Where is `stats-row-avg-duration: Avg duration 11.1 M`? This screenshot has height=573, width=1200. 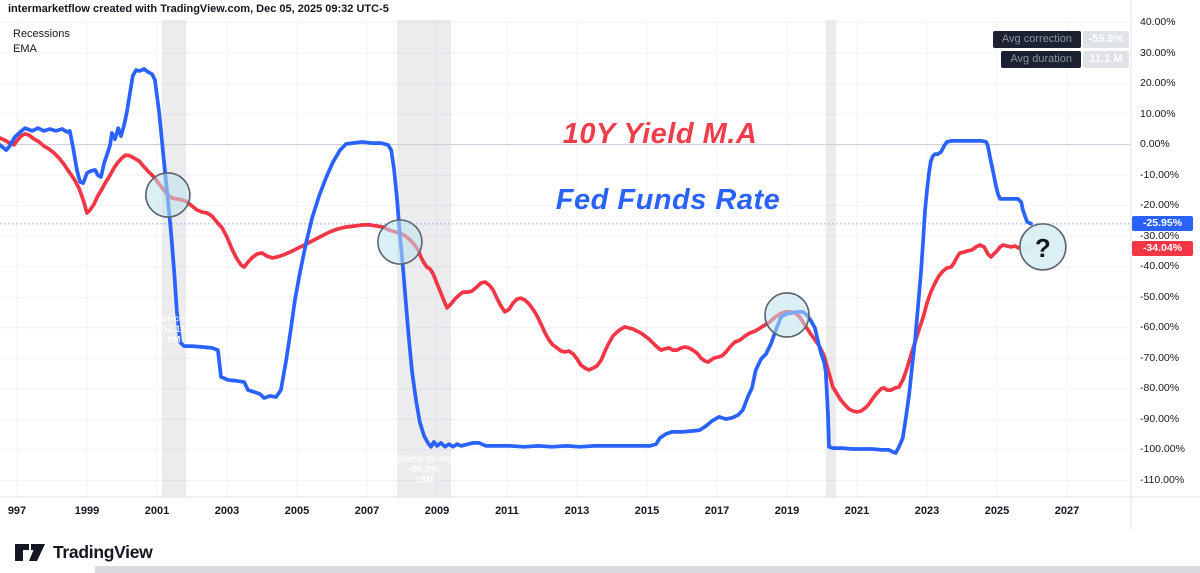 stats-row-avg-duration: Avg duration 11.1 M is located at coordinates (1065, 59).